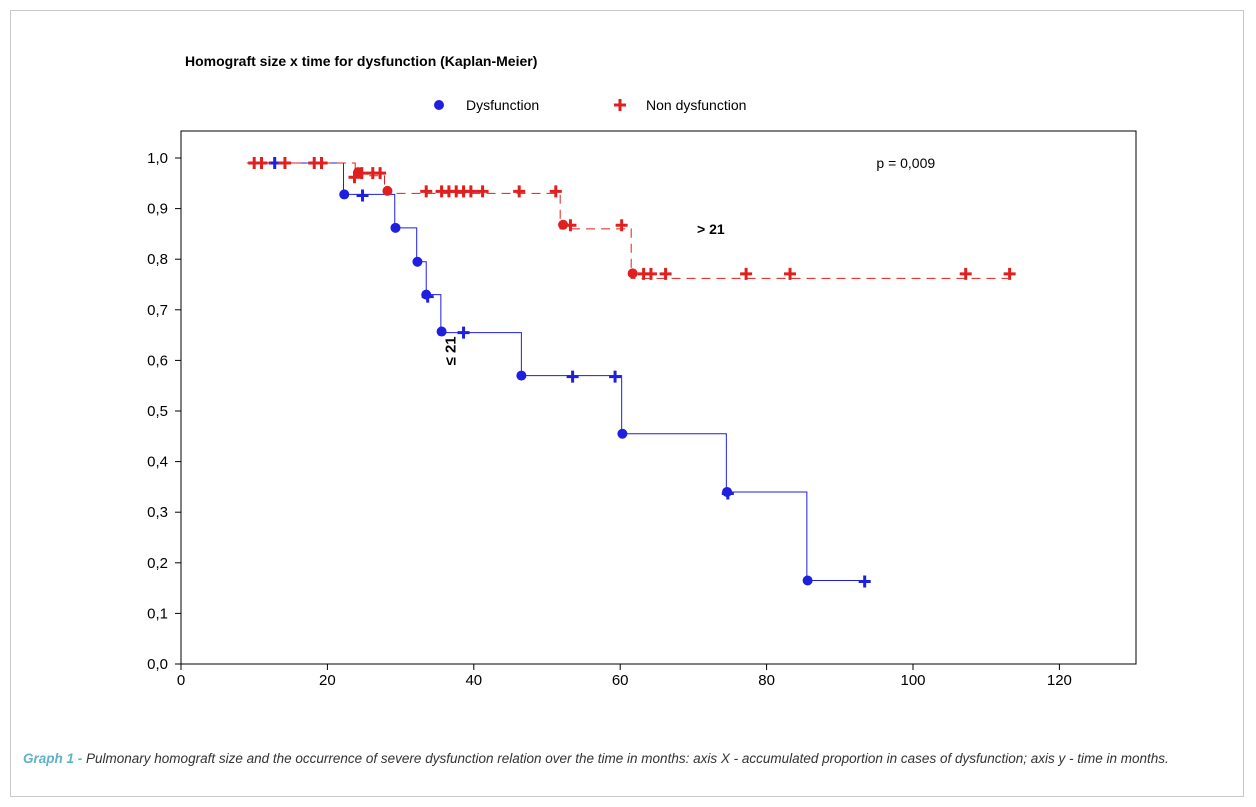 The height and width of the screenshot is (807, 1256). I want to click on non-dysfunction-step-line, so click(627, 220).